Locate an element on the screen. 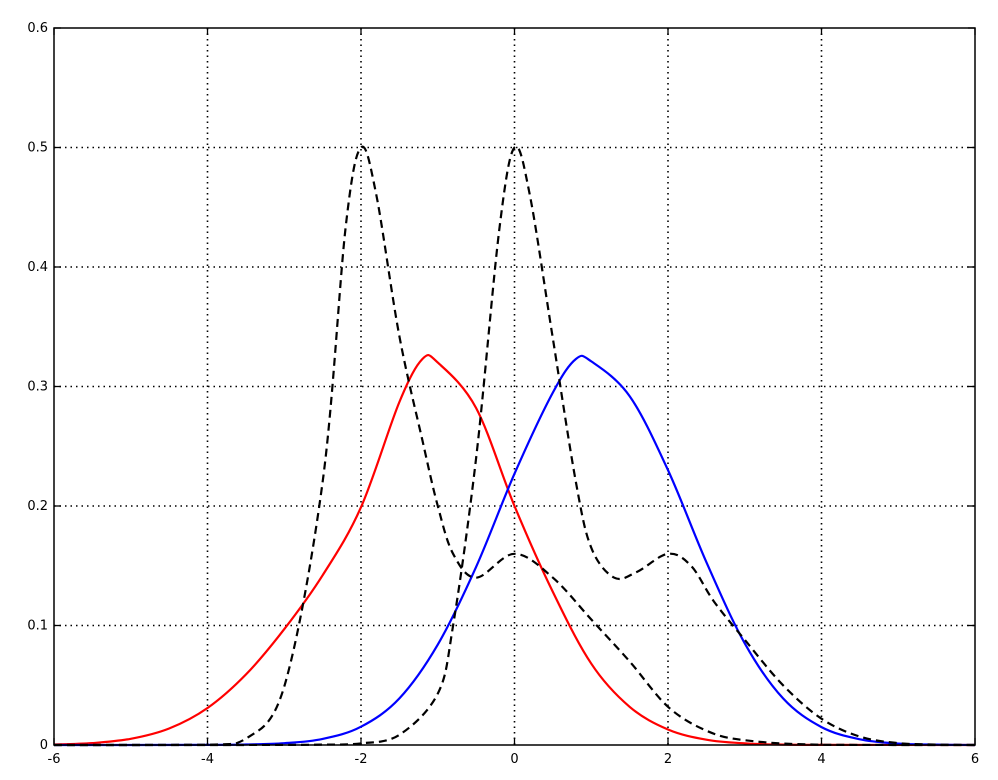 The height and width of the screenshot is (780, 998). y-axis-tick-labels: 0 0.1 0.2 0.3 0.4 0.5 0.6 is located at coordinates (37, 387).